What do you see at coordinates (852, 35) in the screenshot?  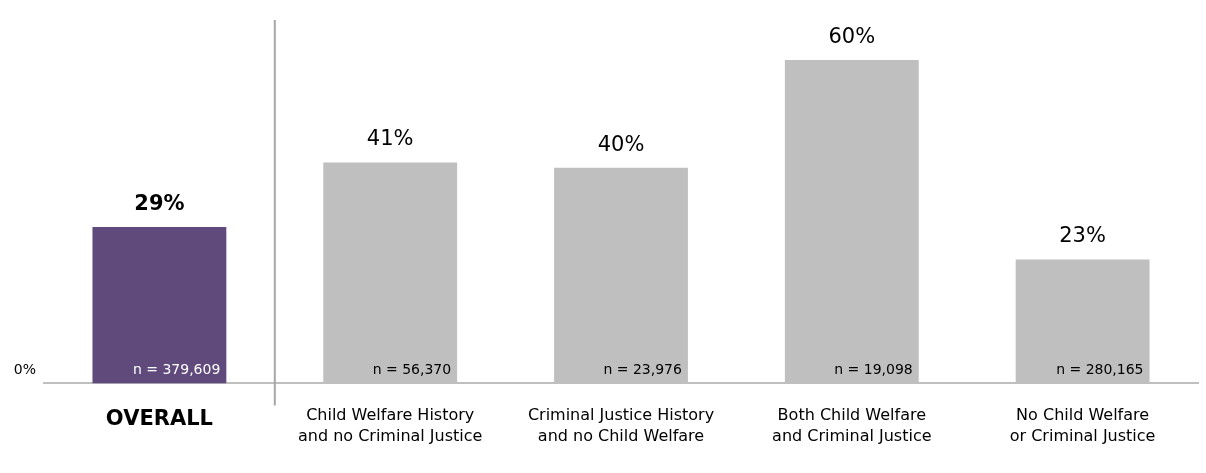 I see `data-label: 60%` at bounding box center [852, 35].